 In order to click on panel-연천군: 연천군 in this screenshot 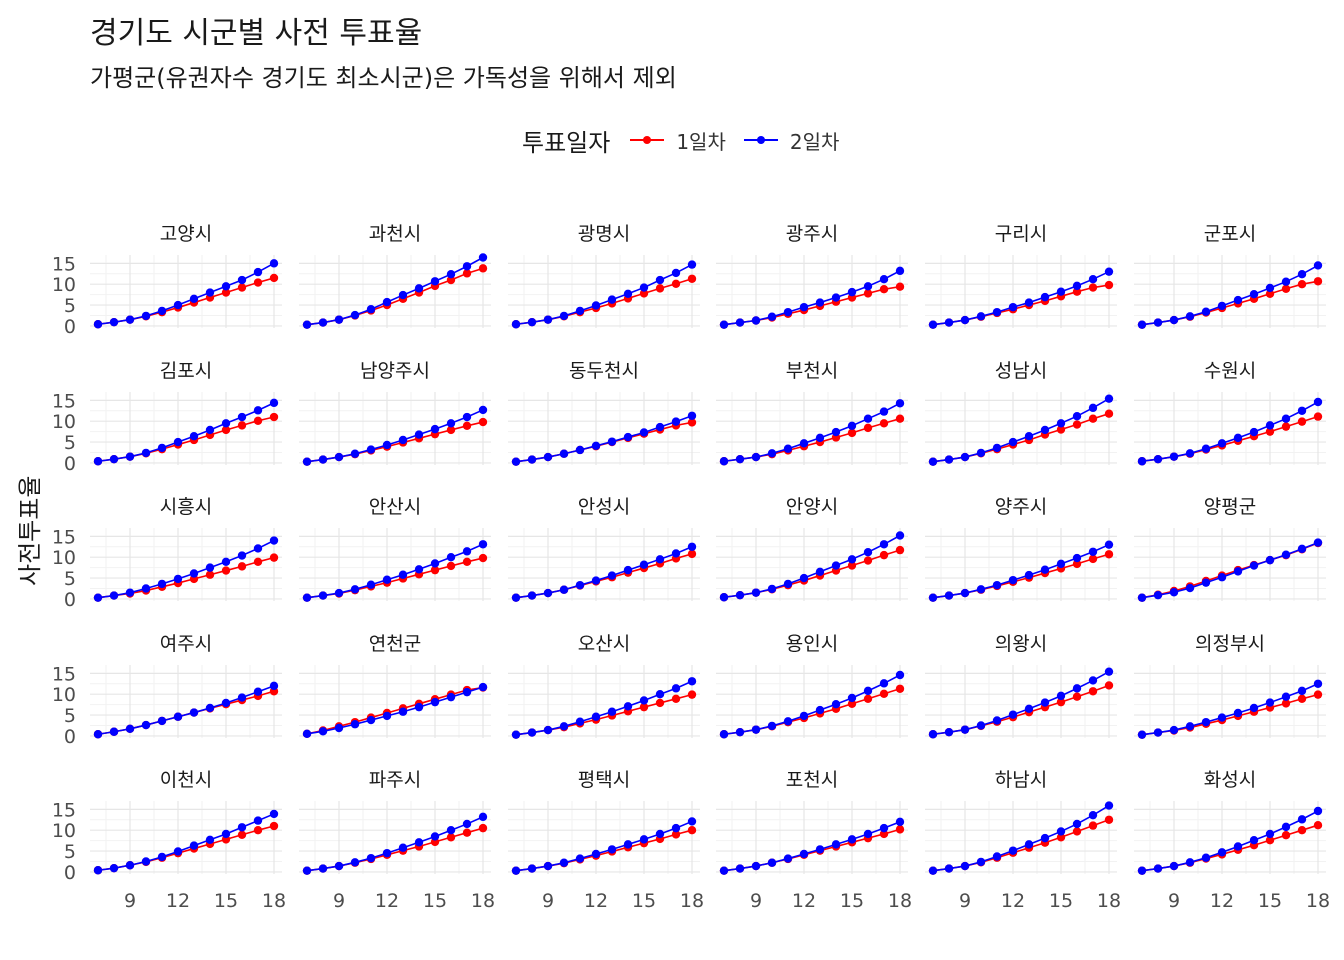, I will do `click(395, 686)`.